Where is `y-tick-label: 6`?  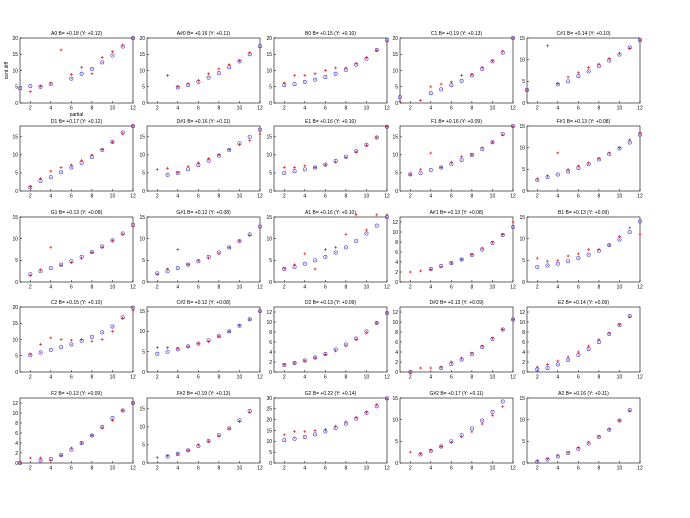 y-tick-label: 6 is located at coordinates (270, 343).